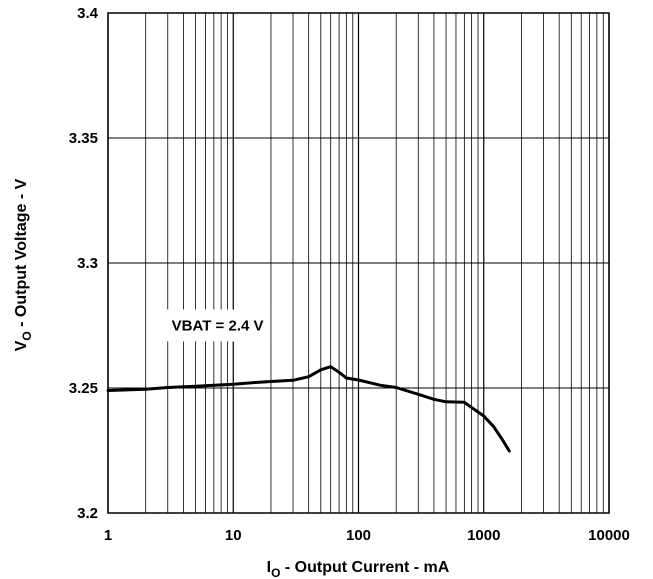  What do you see at coordinates (87, 263) in the screenshot?
I see `y-tick-label: 3.3` at bounding box center [87, 263].